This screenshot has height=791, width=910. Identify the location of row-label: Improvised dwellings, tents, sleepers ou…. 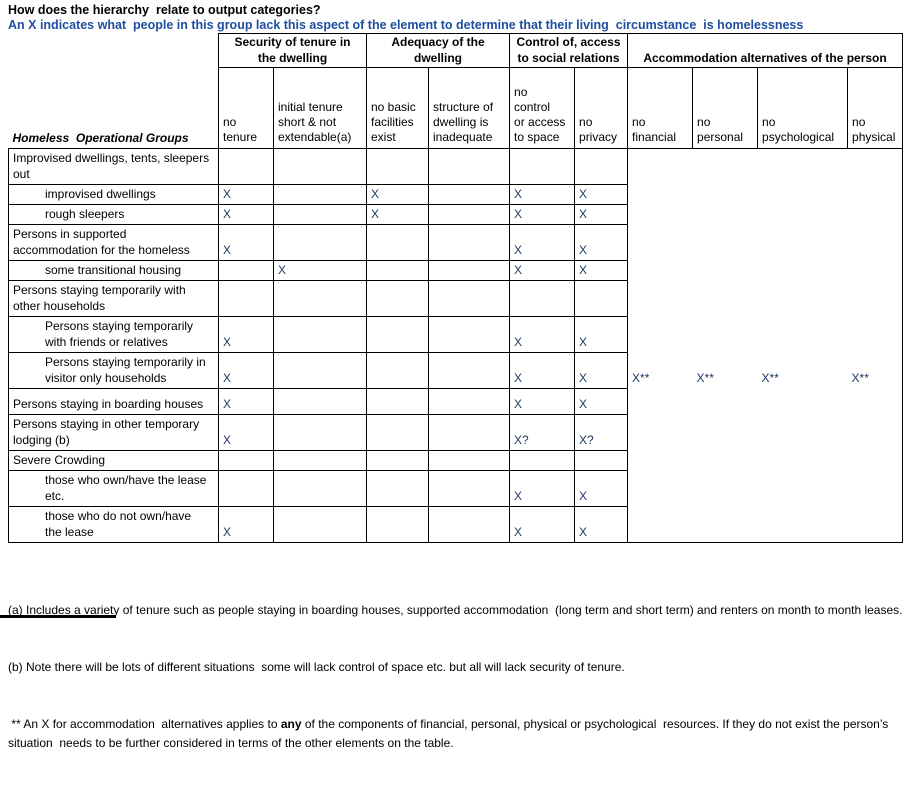
(113, 166).